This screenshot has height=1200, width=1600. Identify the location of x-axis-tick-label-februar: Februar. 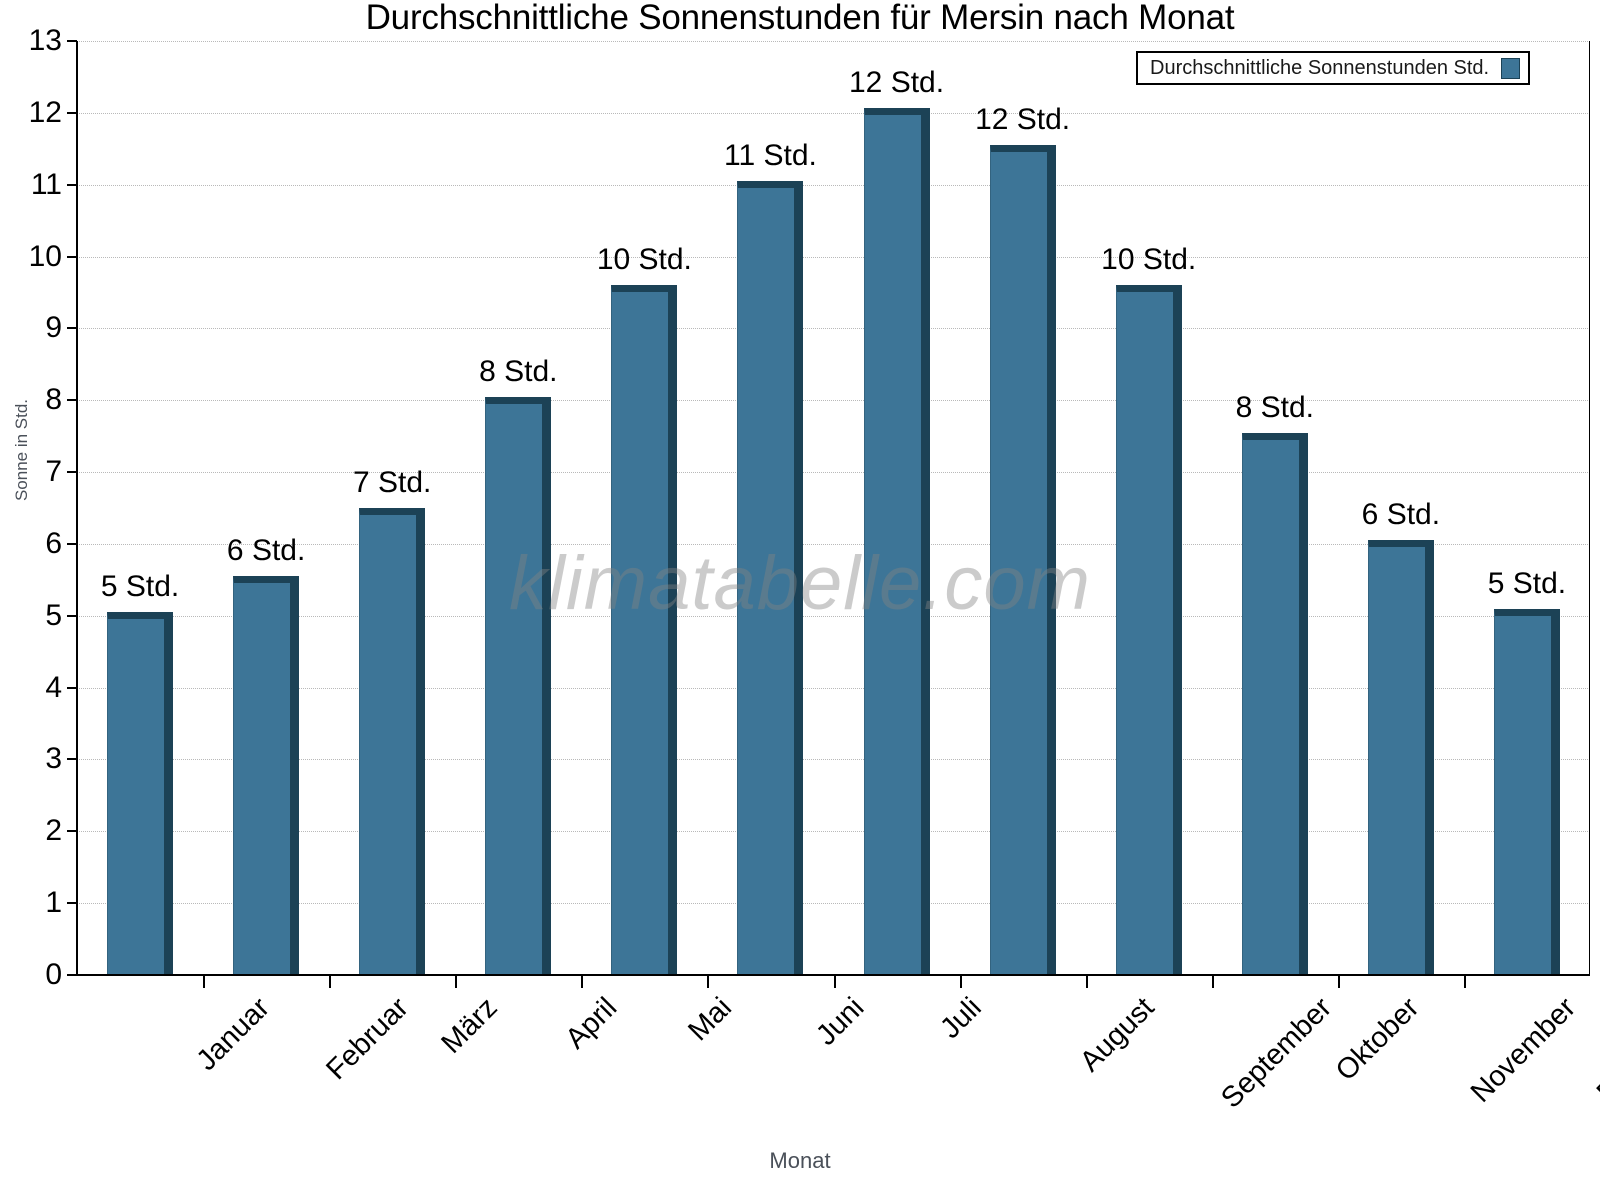
(367, 1039).